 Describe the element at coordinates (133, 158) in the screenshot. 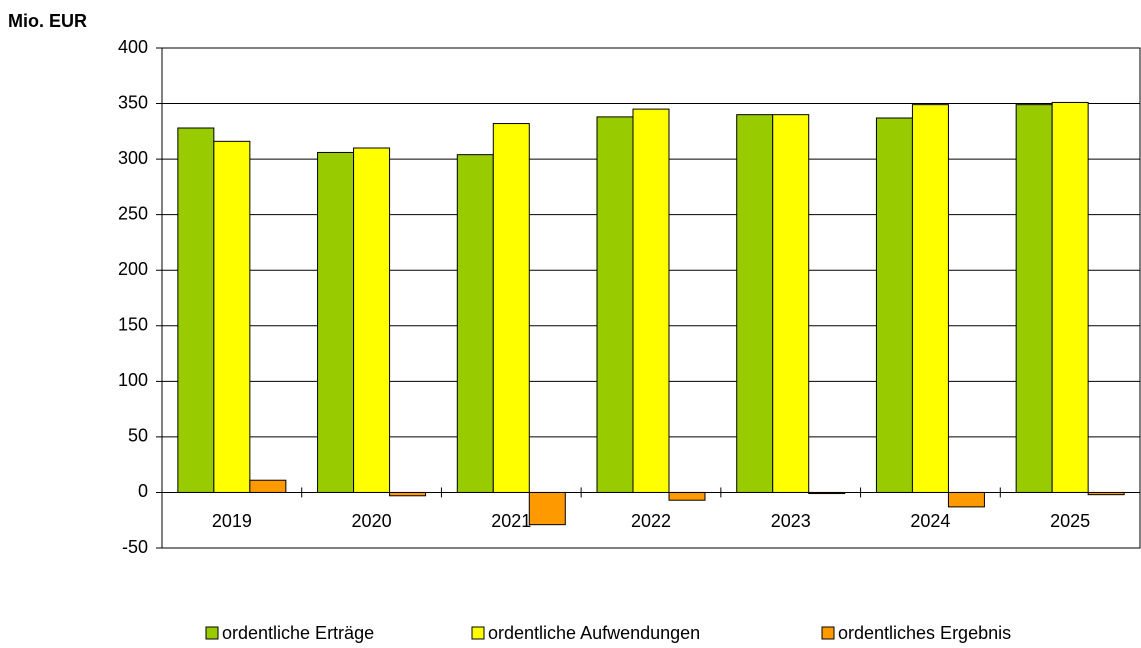

I see `y-tick-label: 300` at that location.